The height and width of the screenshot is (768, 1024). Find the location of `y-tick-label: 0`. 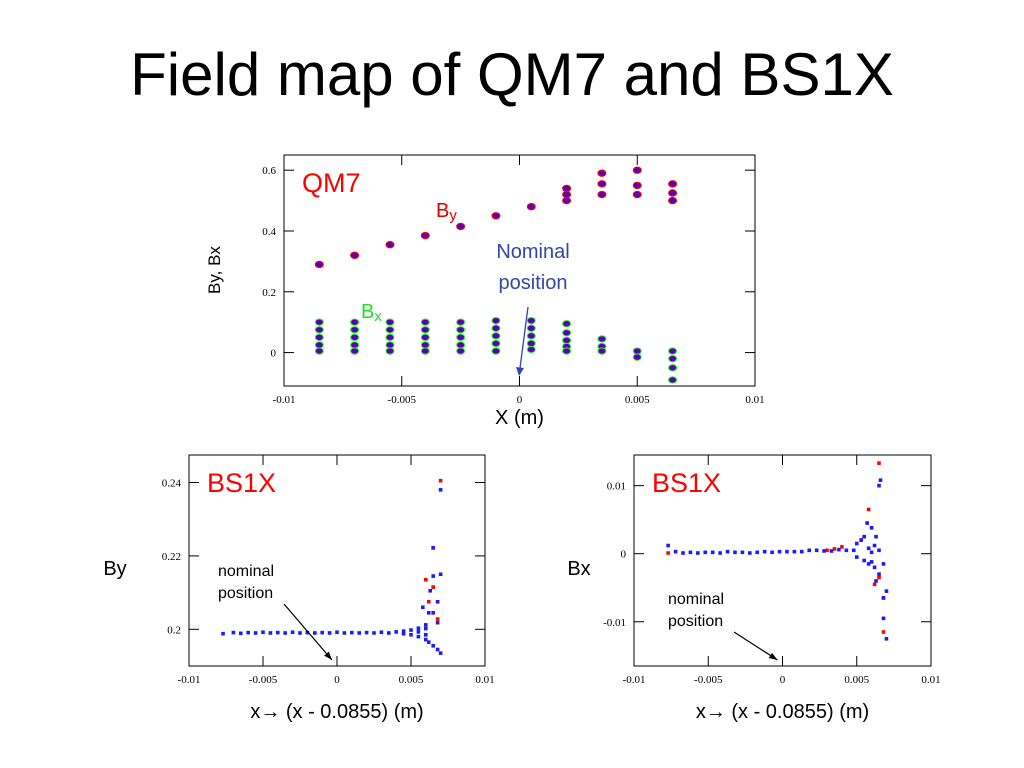

y-tick-label: 0 is located at coordinates (624, 555).